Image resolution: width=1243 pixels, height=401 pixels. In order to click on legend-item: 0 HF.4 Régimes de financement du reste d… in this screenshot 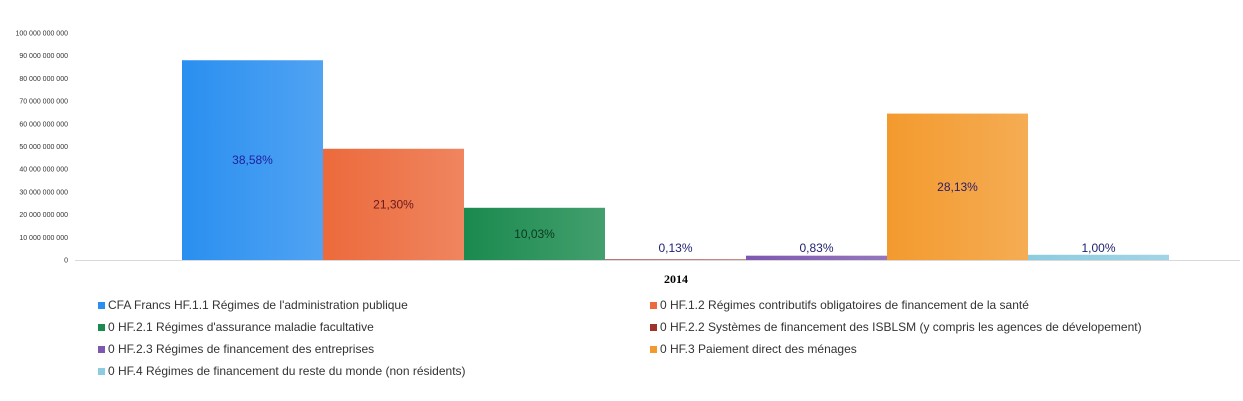, I will do `click(374, 371)`.